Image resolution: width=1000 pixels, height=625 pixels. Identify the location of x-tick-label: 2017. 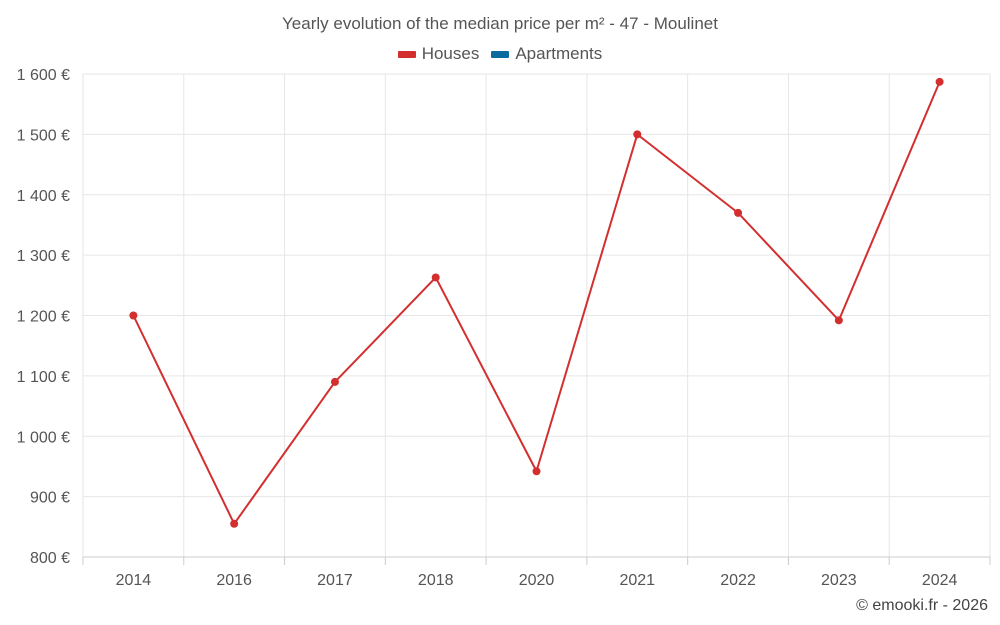
(335, 580).